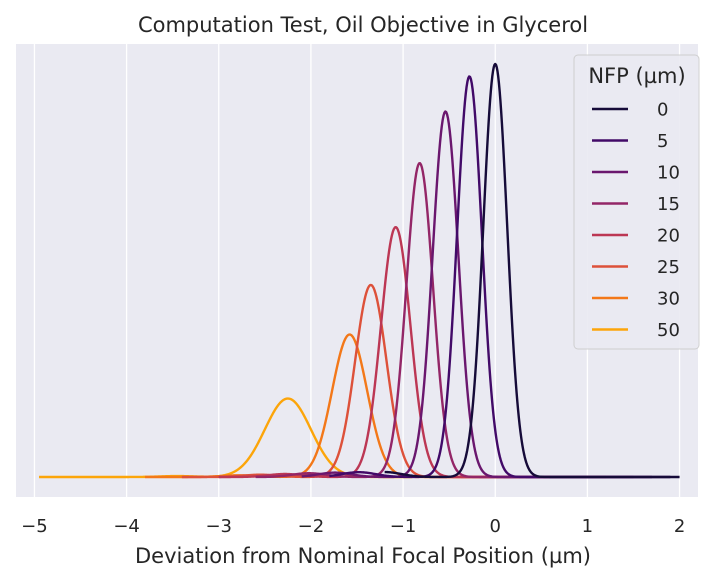  What do you see at coordinates (668, 173) in the screenshot?
I see `legend-label: 10` at bounding box center [668, 173].